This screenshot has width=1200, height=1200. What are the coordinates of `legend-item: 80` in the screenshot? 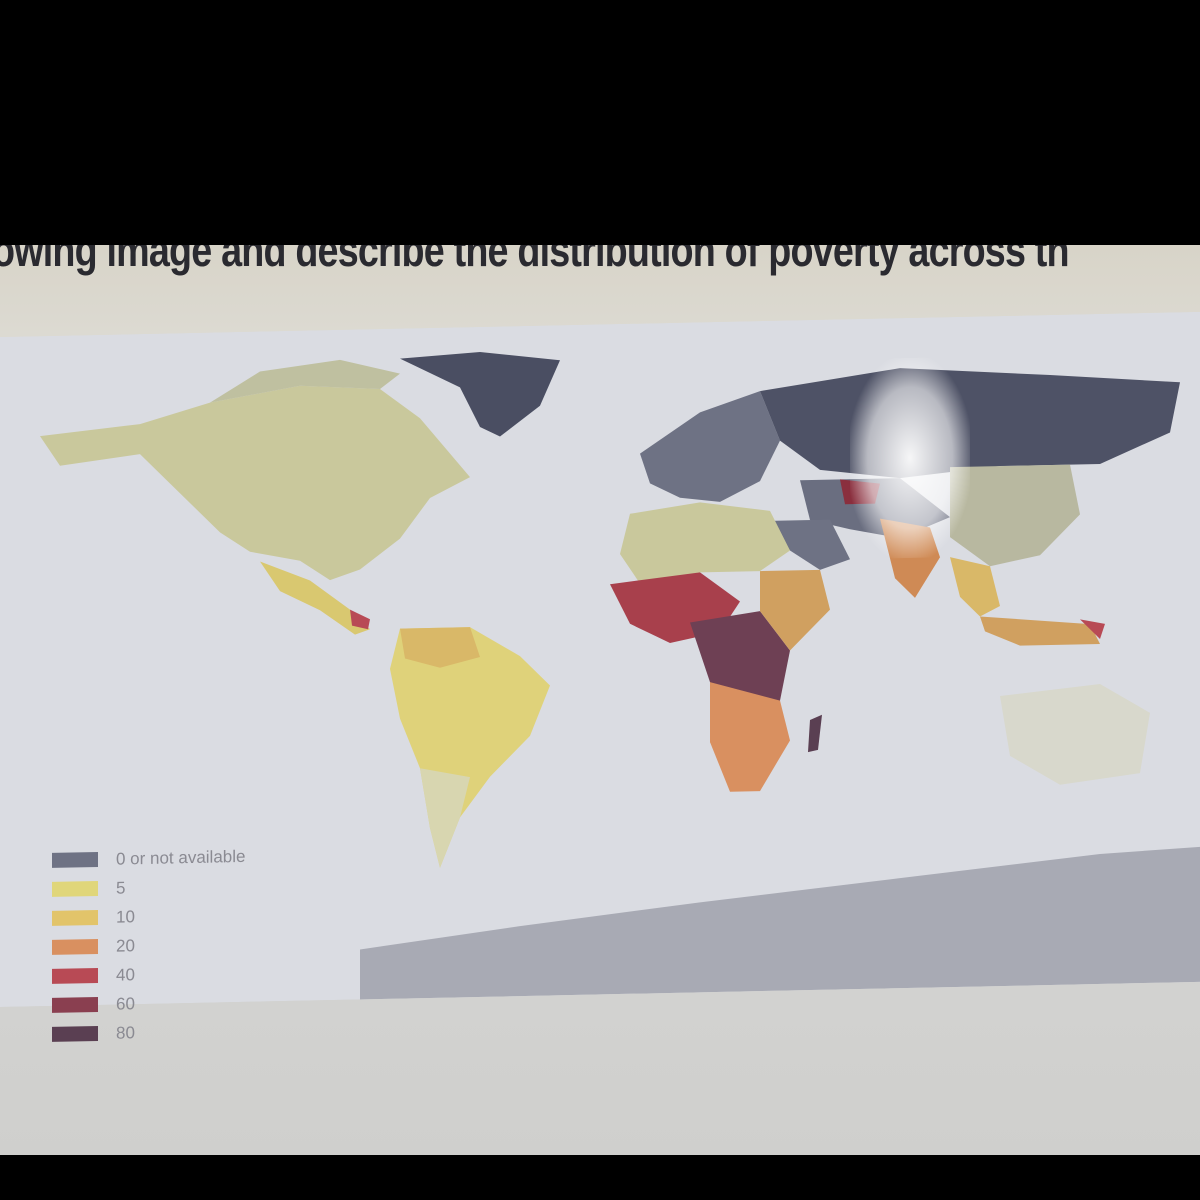 It's located at (148, 1032).